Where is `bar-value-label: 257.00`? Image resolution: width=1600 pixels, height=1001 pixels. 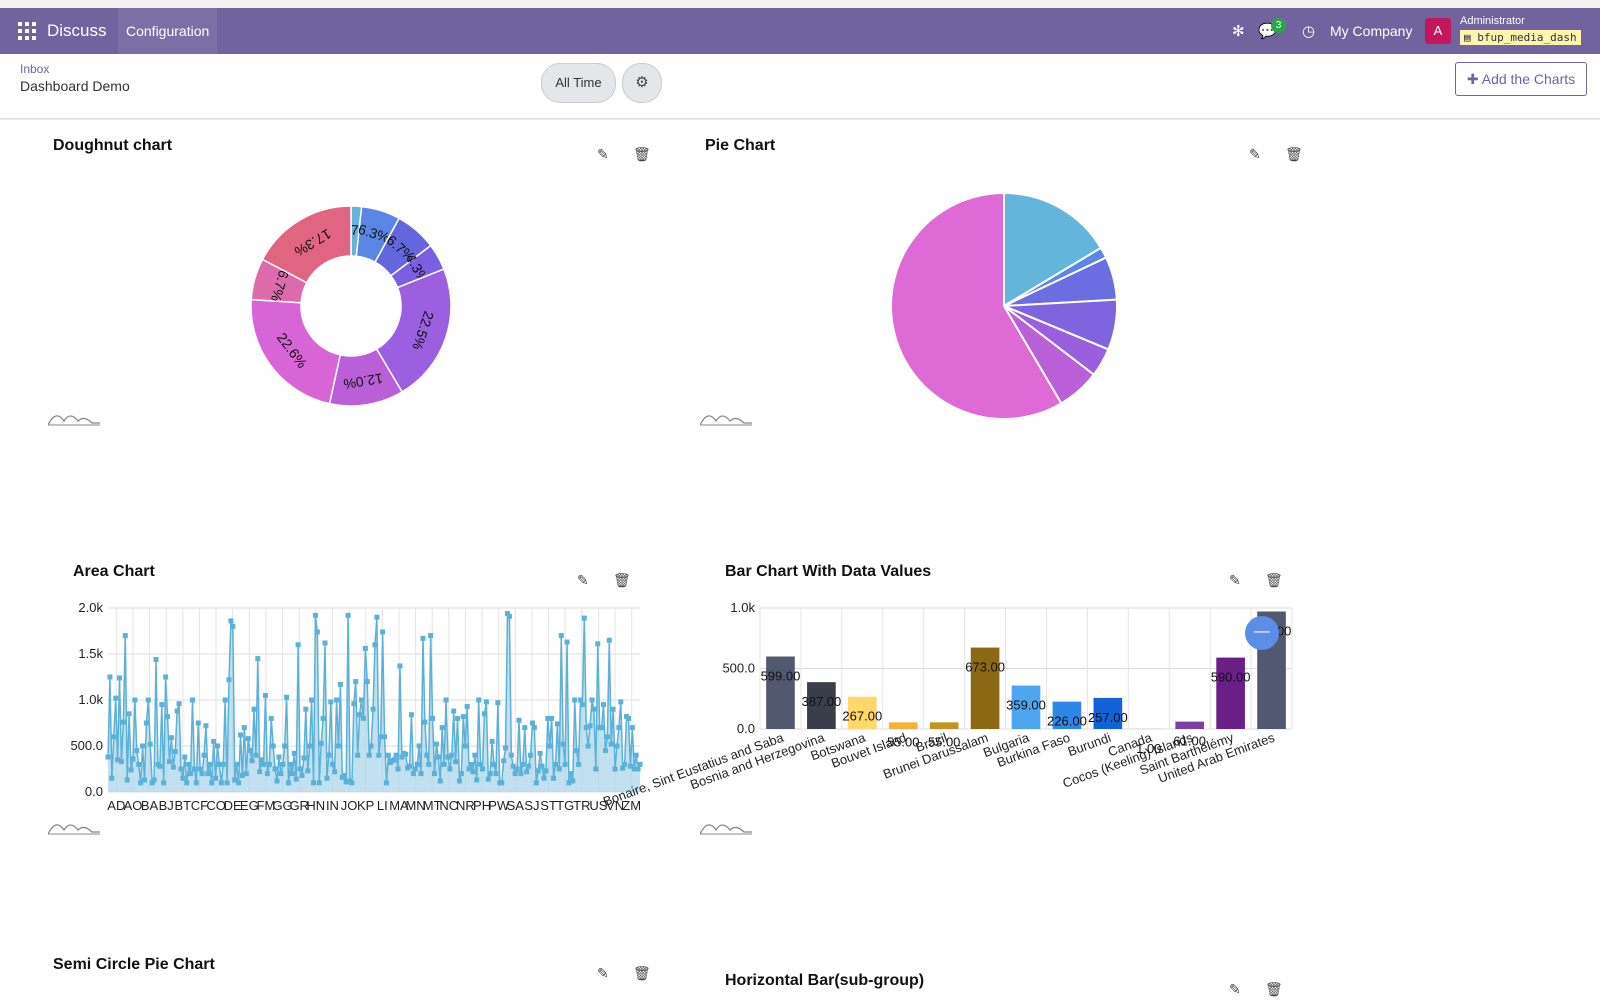 bar-value-label: 257.00 is located at coordinates (1108, 717).